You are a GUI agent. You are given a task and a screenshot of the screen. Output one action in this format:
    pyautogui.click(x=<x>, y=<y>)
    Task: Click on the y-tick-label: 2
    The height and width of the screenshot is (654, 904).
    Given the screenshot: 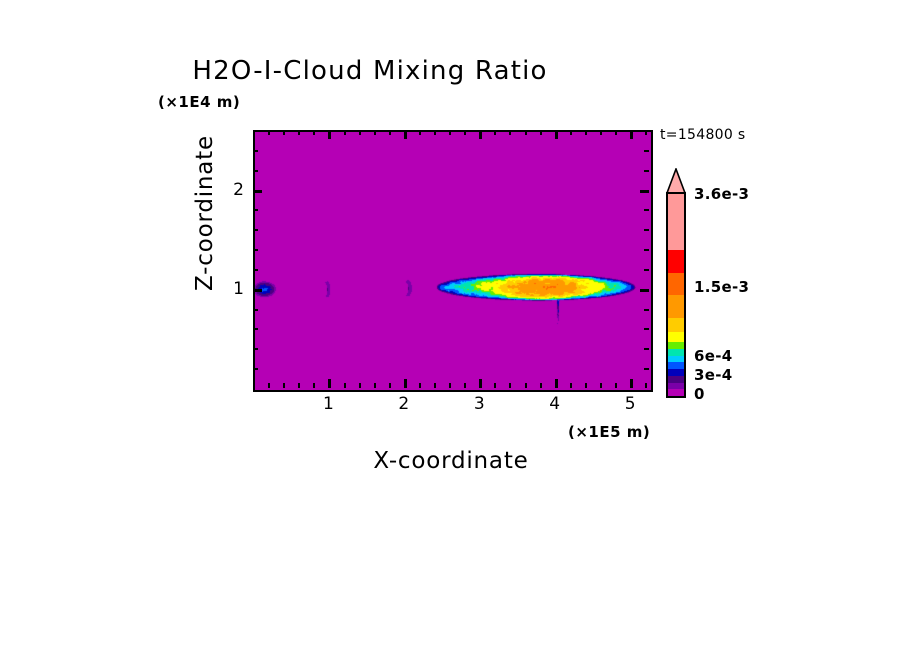 What is the action you would take?
    pyautogui.click(x=238, y=189)
    